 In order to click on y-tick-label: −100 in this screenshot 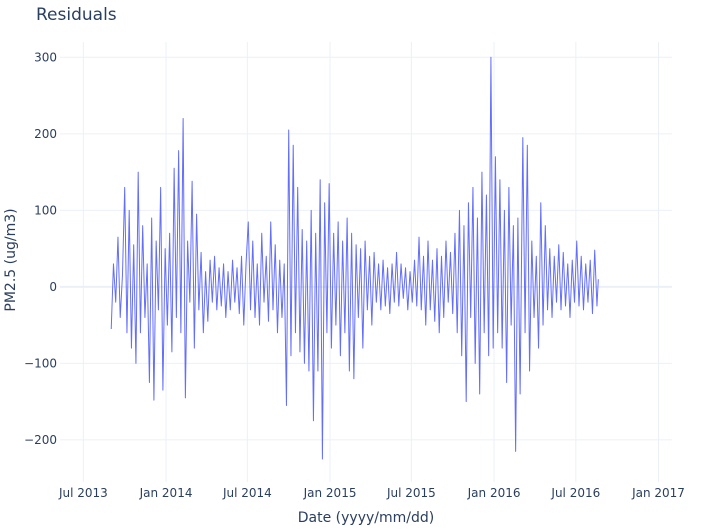, I will do `click(40, 363)`.